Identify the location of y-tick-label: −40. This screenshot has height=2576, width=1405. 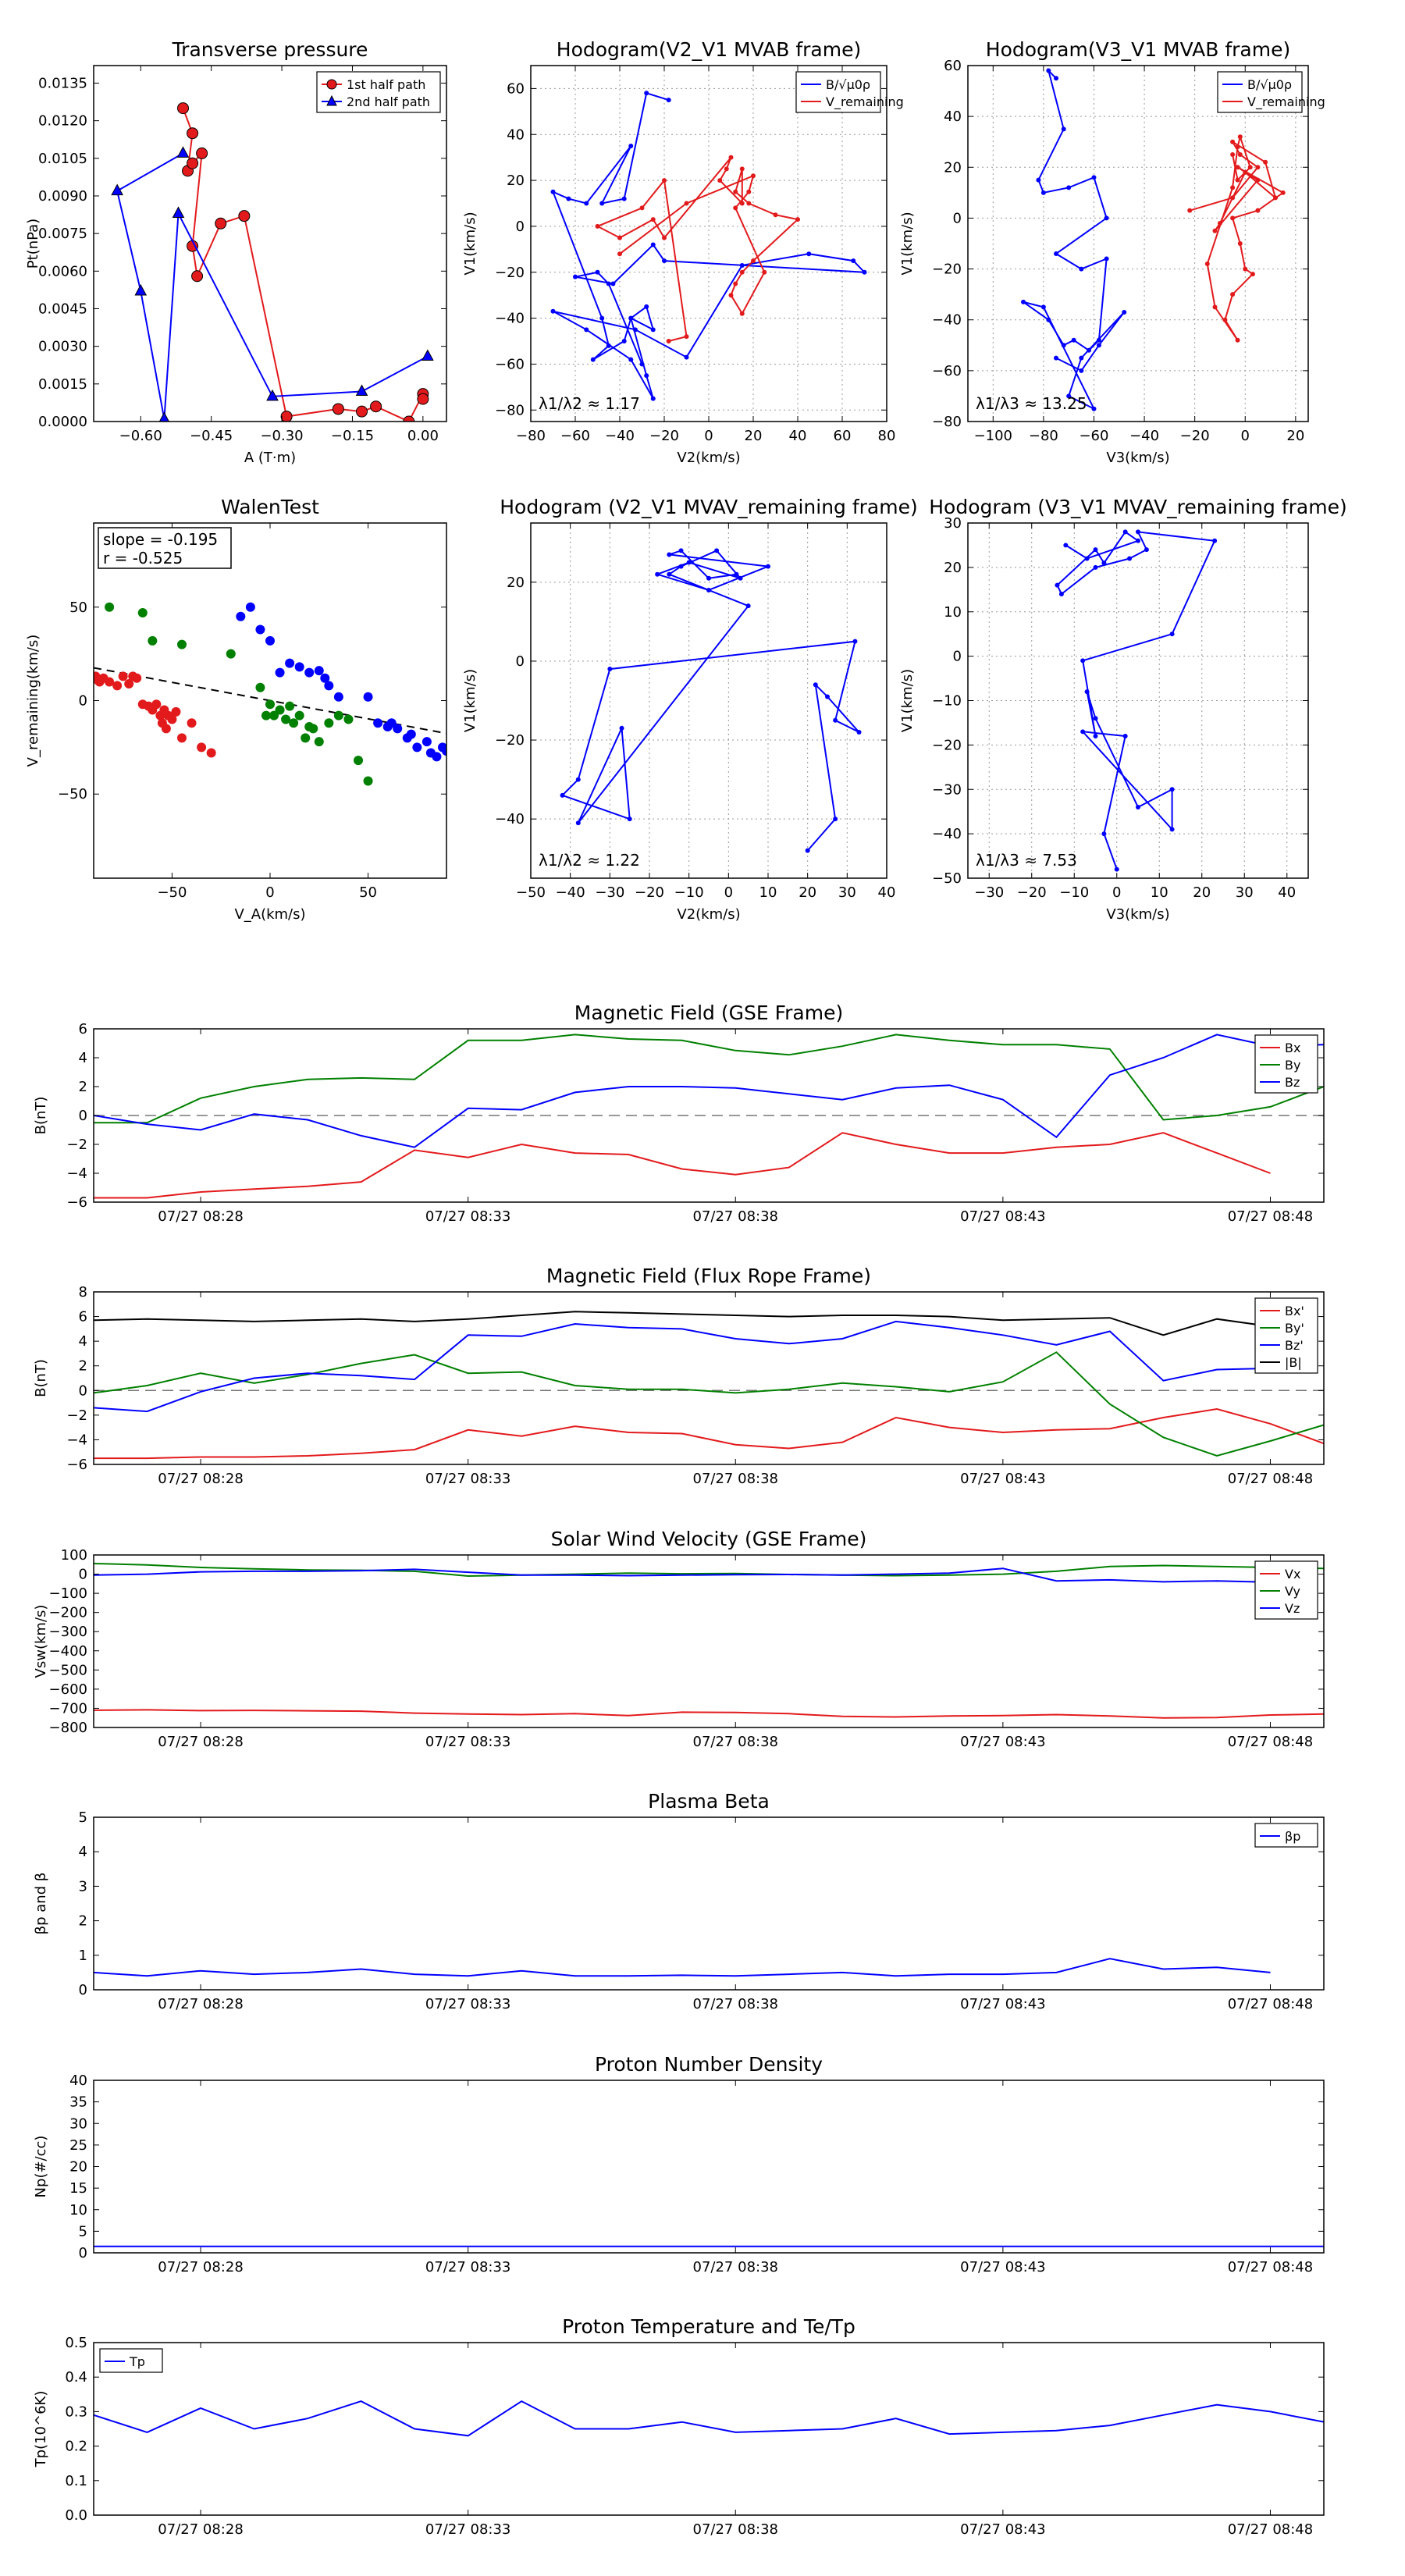
(510, 819).